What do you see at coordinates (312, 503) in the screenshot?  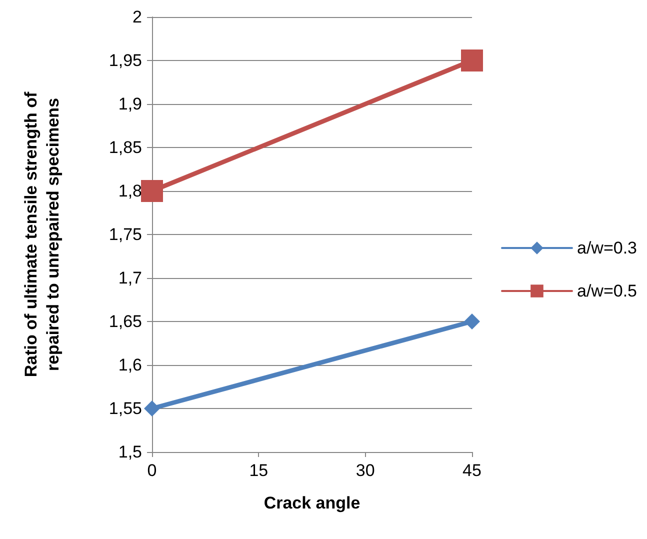 I see `x-axis-title: Crack angle` at bounding box center [312, 503].